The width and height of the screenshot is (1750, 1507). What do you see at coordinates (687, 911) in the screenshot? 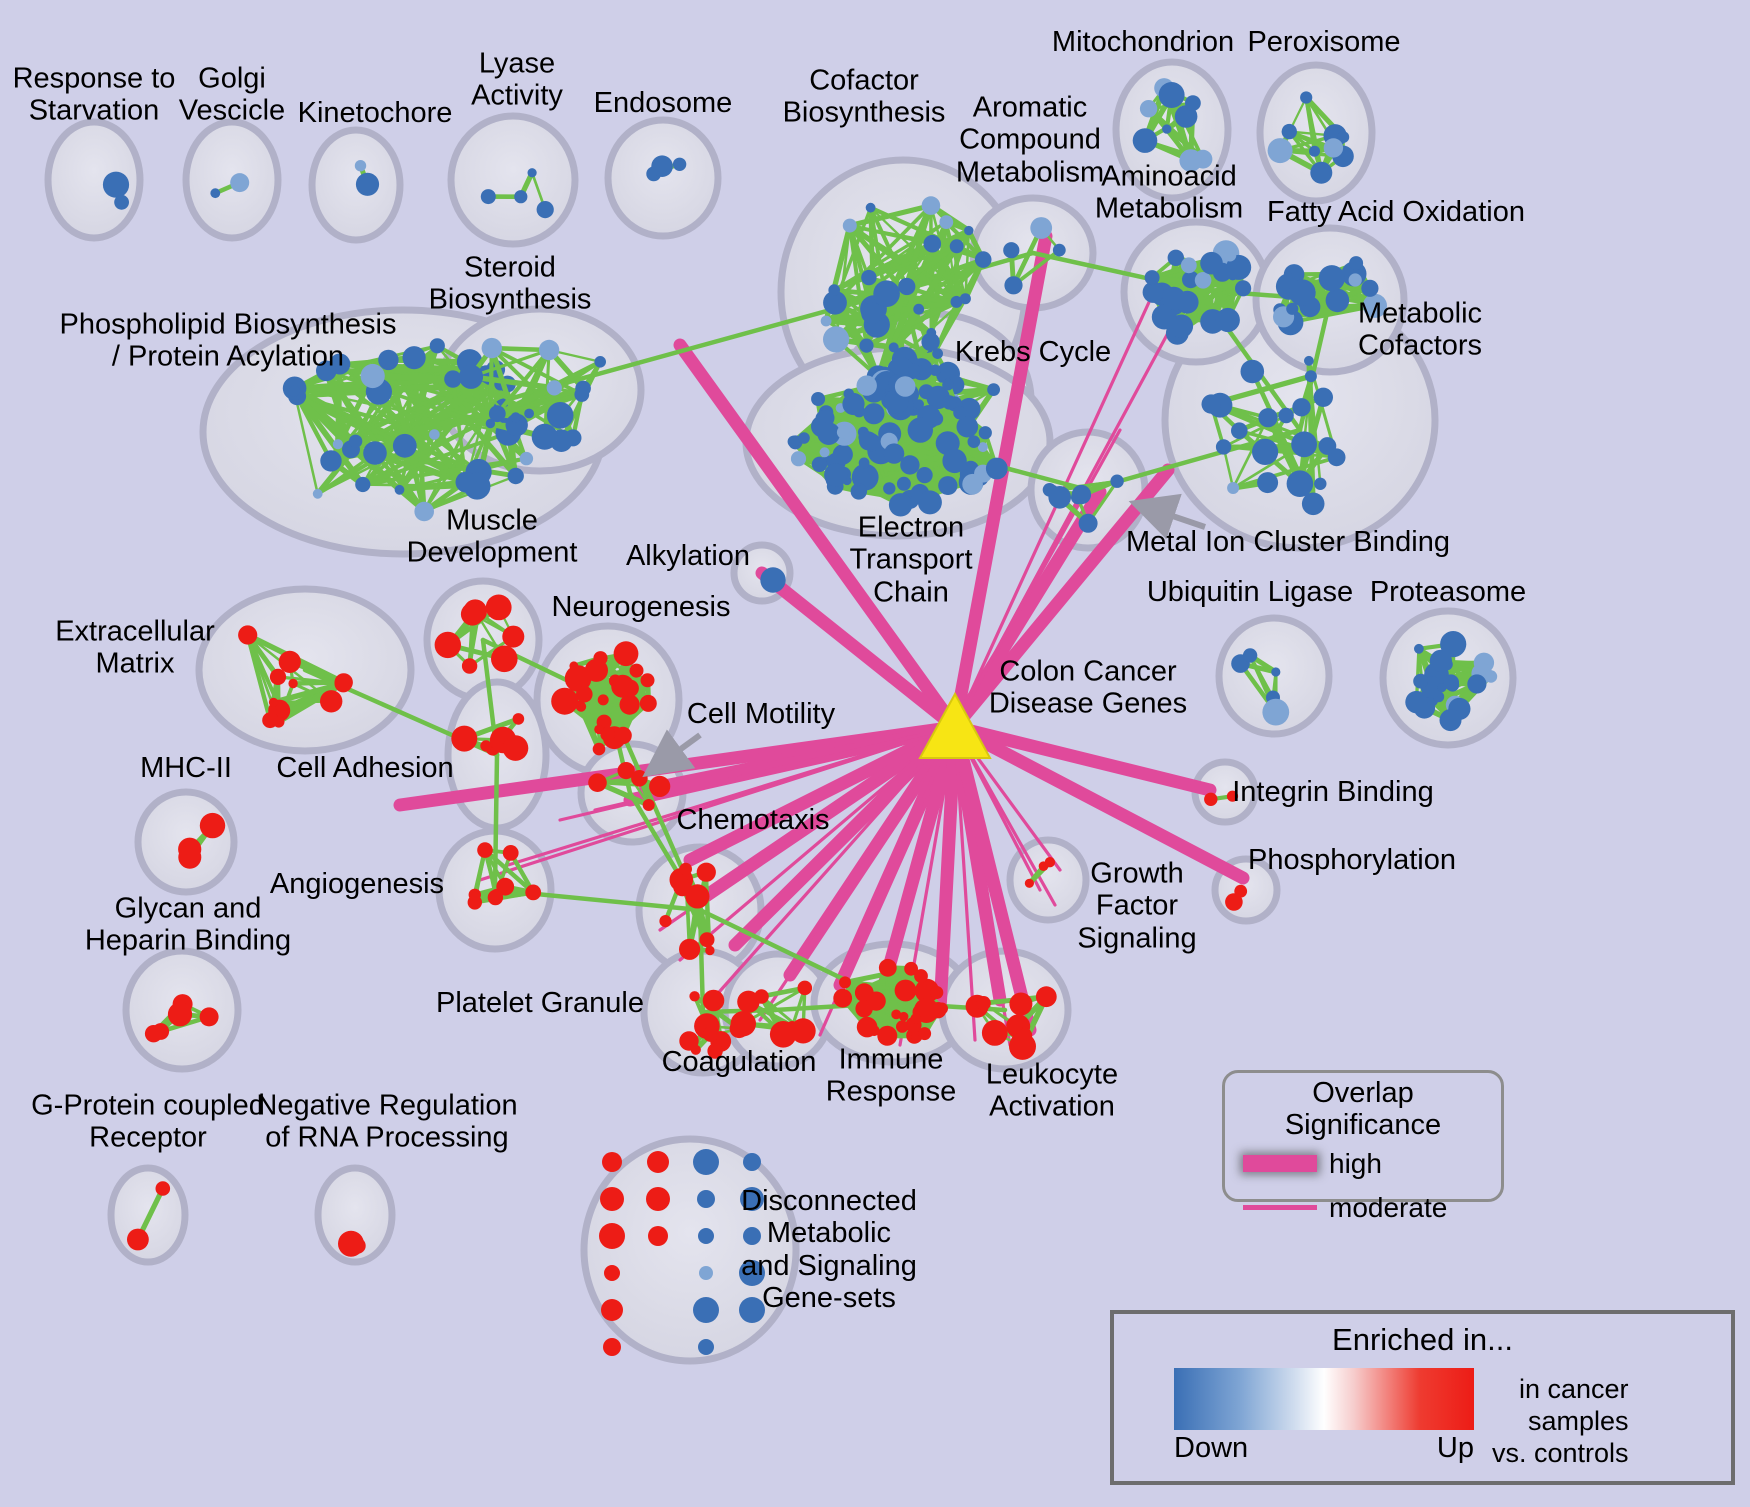
I see `cluster-nodes-chemotaxis` at bounding box center [687, 911].